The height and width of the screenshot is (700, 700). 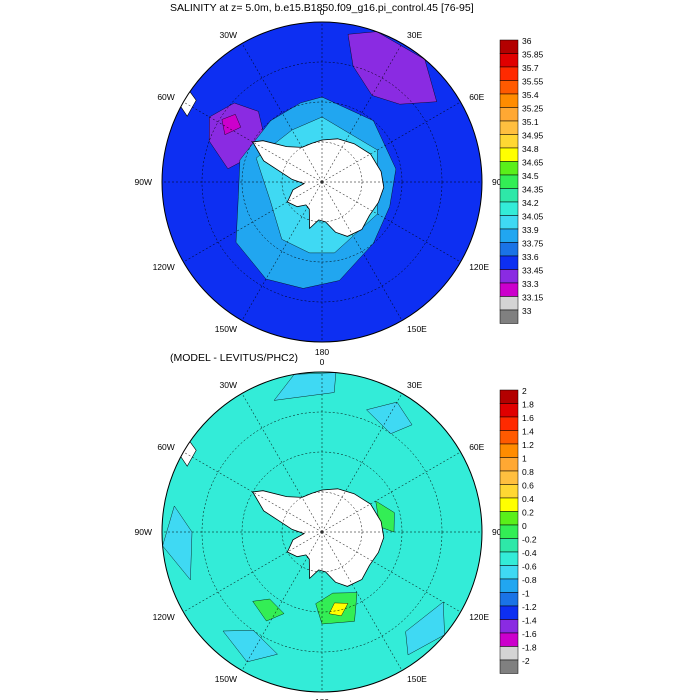 I want to click on colorbar-label: 2, so click(x=524, y=391).